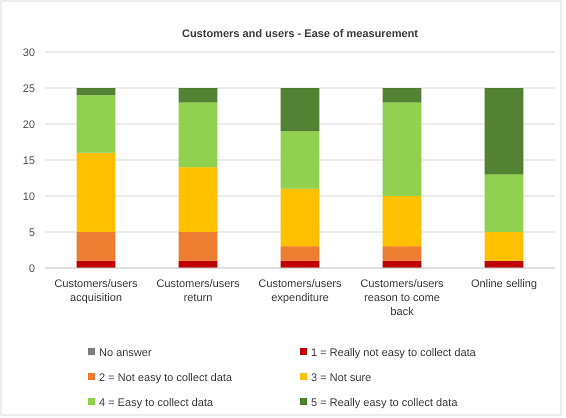 This screenshot has width=566, height=418. Describe the element at coordinates (300, 34) in the screenshot. I see `chart-title: Customers and users - Ease of measurement` at that location.